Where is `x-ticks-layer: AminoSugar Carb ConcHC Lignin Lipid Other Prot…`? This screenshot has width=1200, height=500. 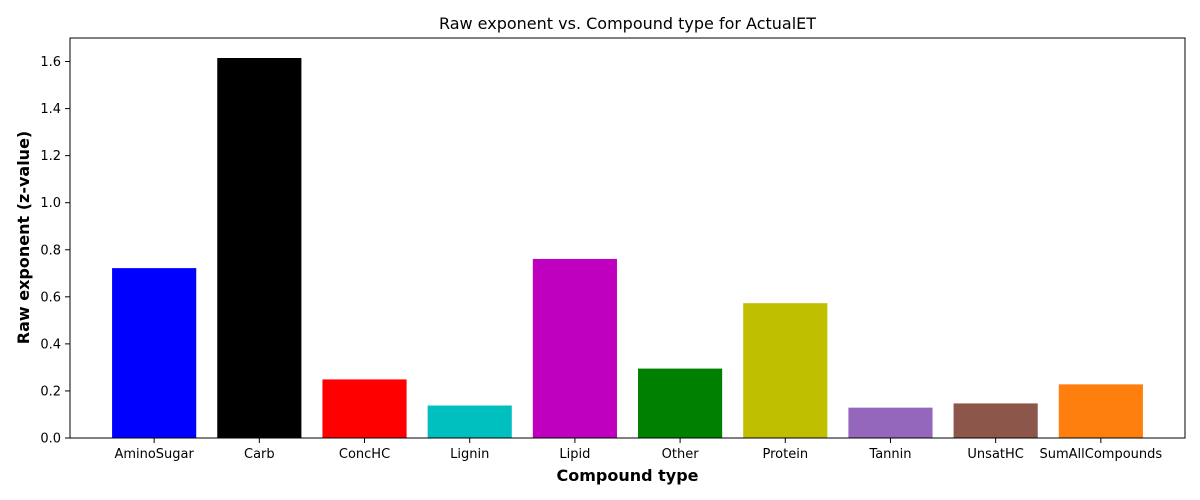
x-ticks-layer: AminoSugar Carb ConcHC Lignin Lipid Other Prot… is located at coordinates (638, 450).